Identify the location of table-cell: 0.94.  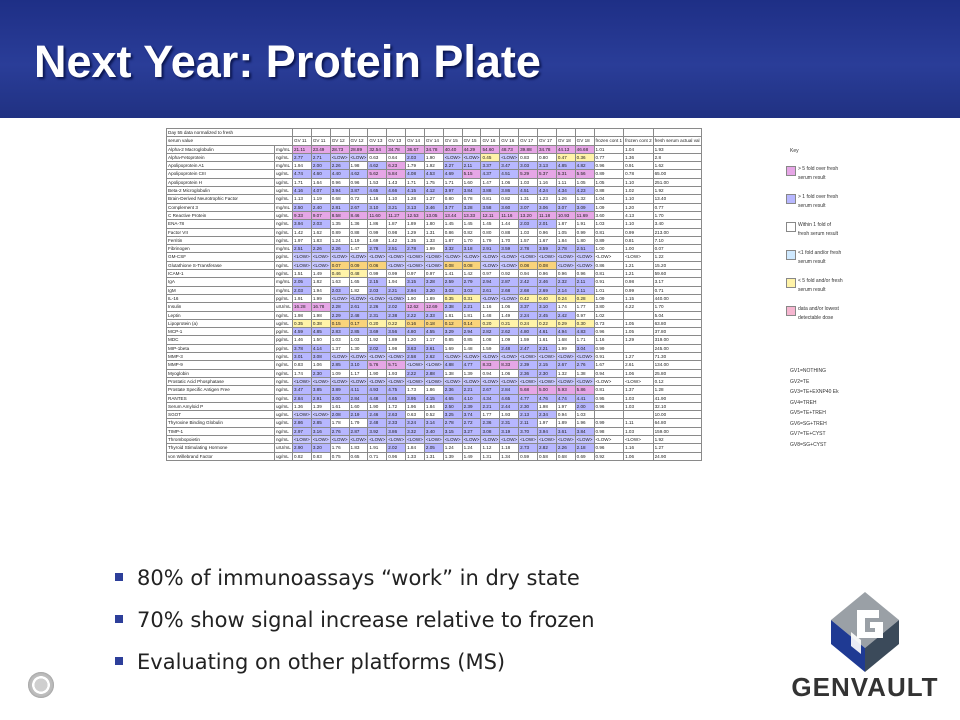
(490, 373).